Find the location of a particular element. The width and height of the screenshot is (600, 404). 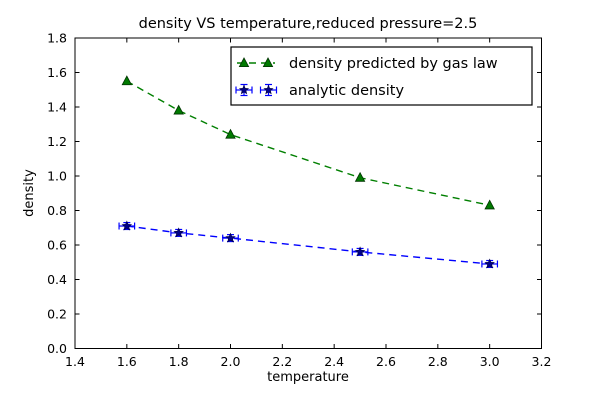

legend-box is located at coordinates (381, 76).